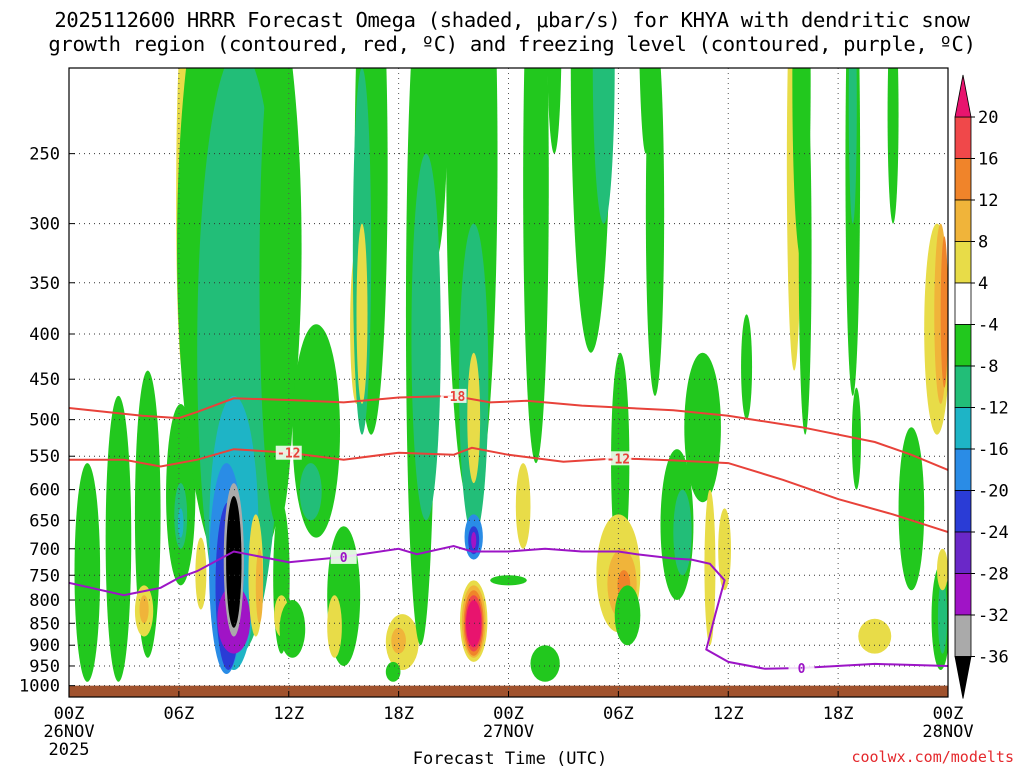  Describe the element at coordinates (39, 687) in the screenshot. I see `y-axis-tick-label: 1000` at that location.